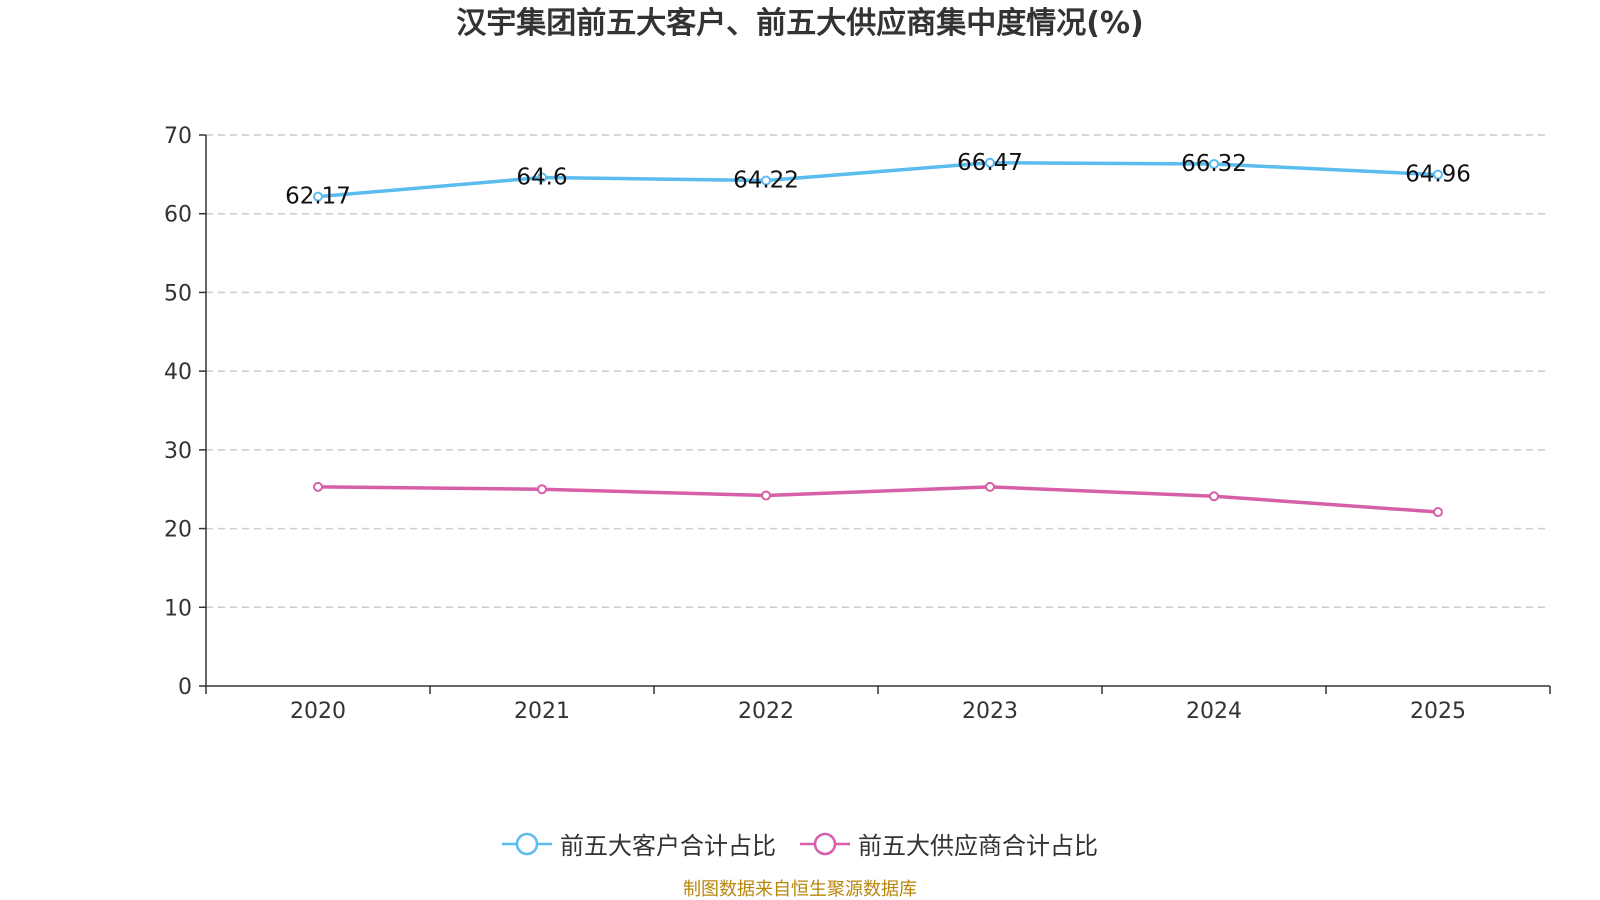 Image resolution: width=1600 pixels, height=900 pixels. Describe the element at coordinates (978, 846) in the screenshot. I see `legend-label-suppliers: 前五大供应商合计占比` at that location.